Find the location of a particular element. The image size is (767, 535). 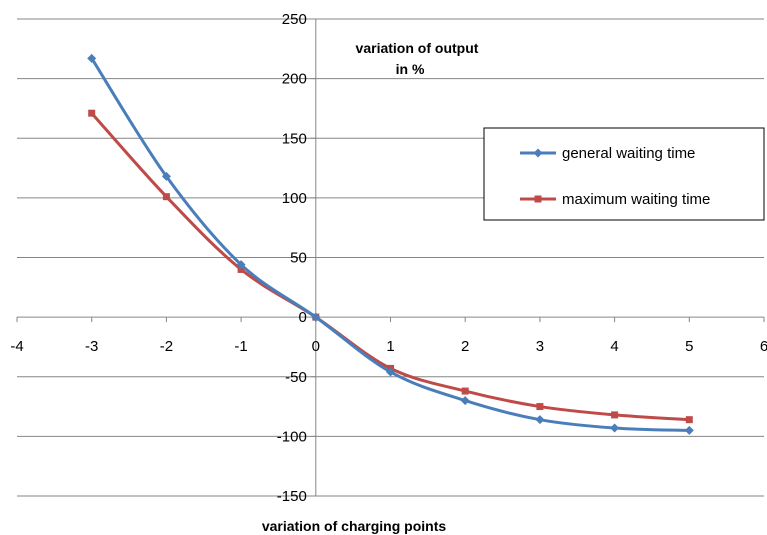

x-tick-labels: -4 -3 -2 -1 0 1 2 3 4 5 6 is located at coordinates (388, 346).